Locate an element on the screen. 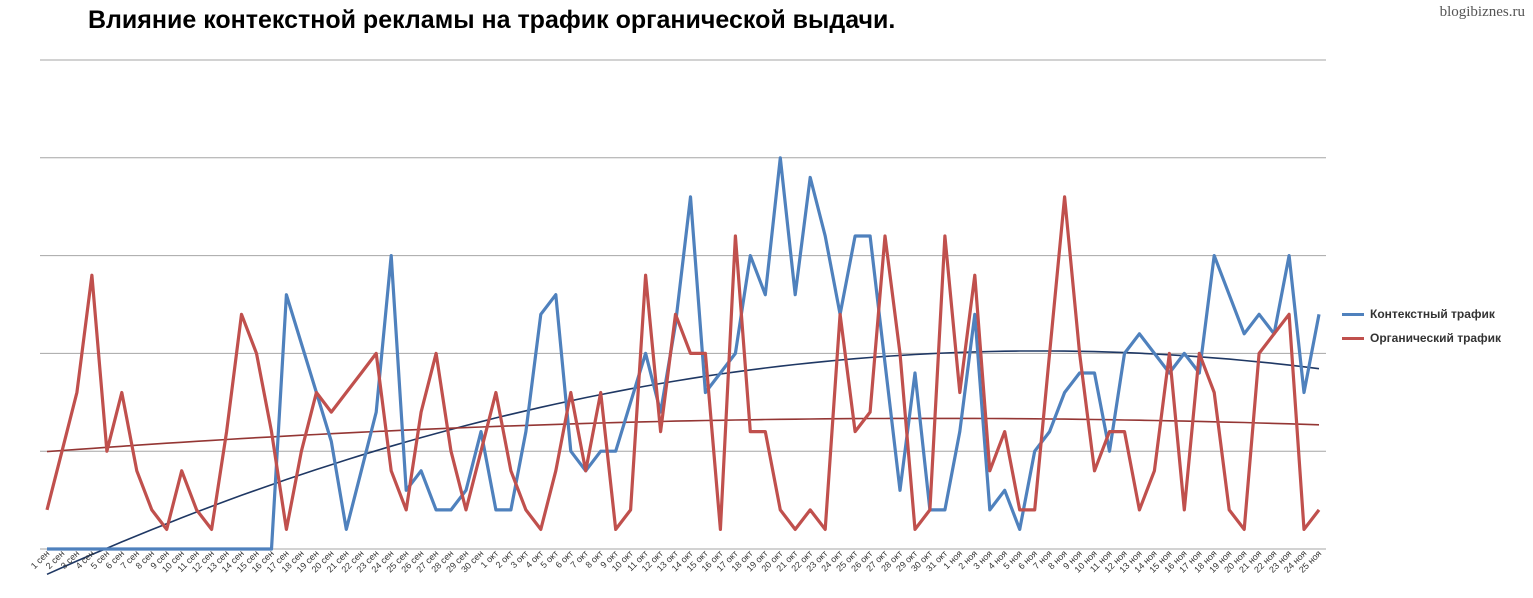 The width and height of the screenshot is (1533, 598). legend-item-organic: Органический трафик is located at coordinates (1421, 338).